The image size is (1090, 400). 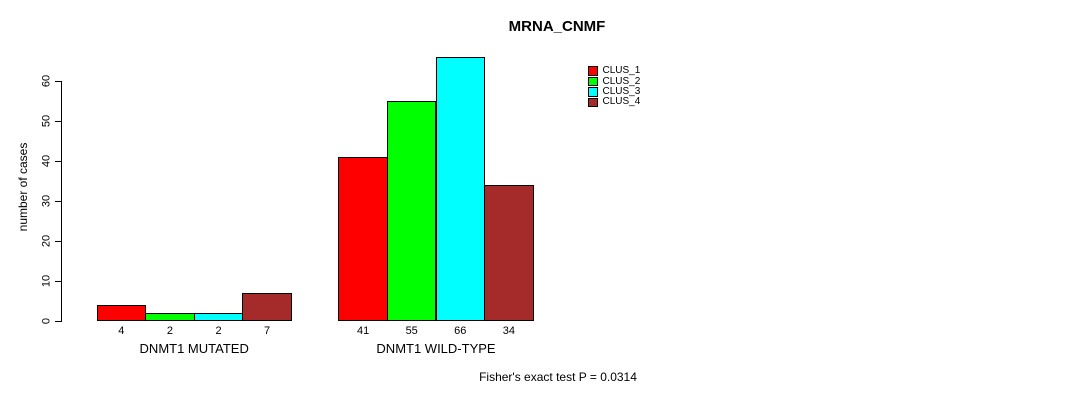 I want to click on bar-clus_2-group1, so click(x=170, y=317).